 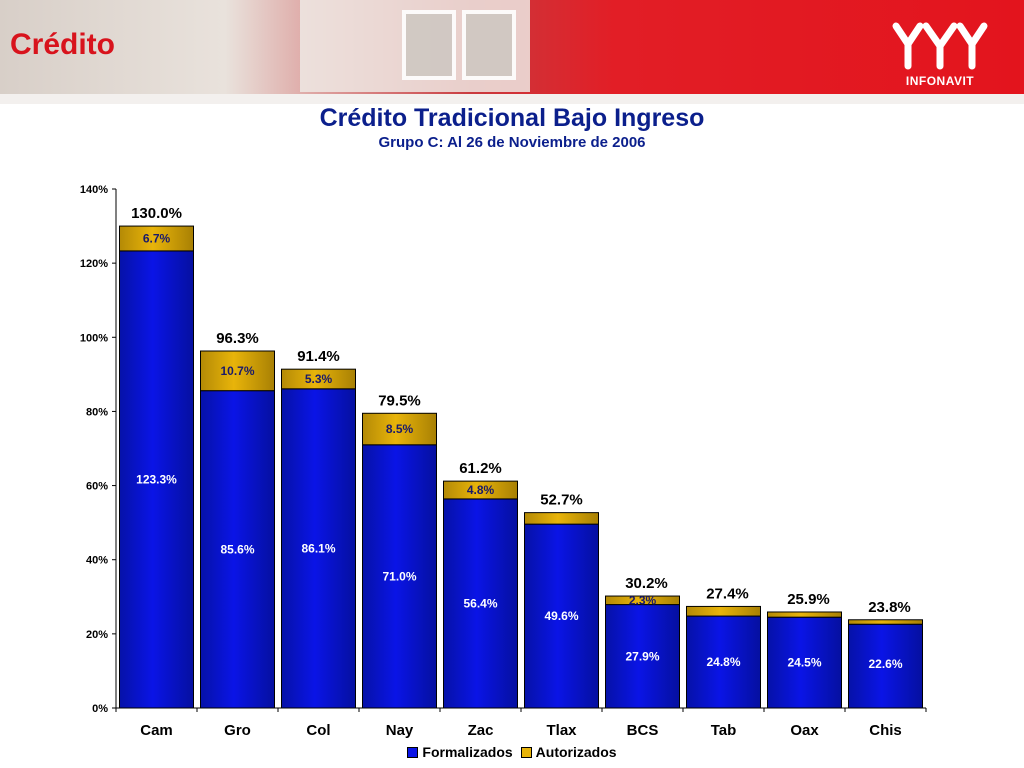 What do you see at coordinates (576, 752) in the screenshot?
I see `legend-label-autorizados: Autorizados` at bounding box center [576, 752].